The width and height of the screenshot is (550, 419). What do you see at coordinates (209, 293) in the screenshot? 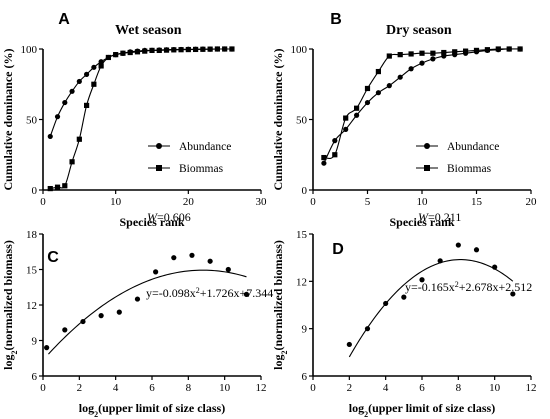
I see `fit-equation: y=-0.098x2+1.726x+7.344` at bounding box center [209, 293].